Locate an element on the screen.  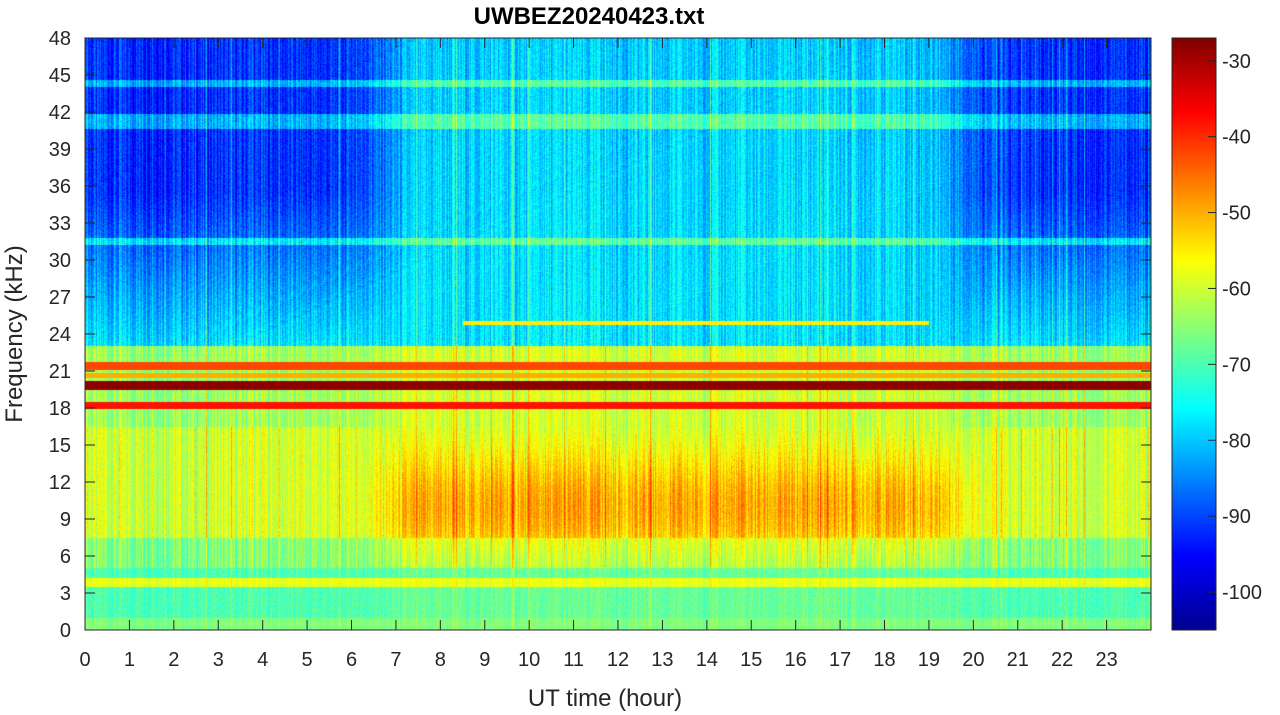
y-tick-label: 36 is located at coordinates (60, 187).